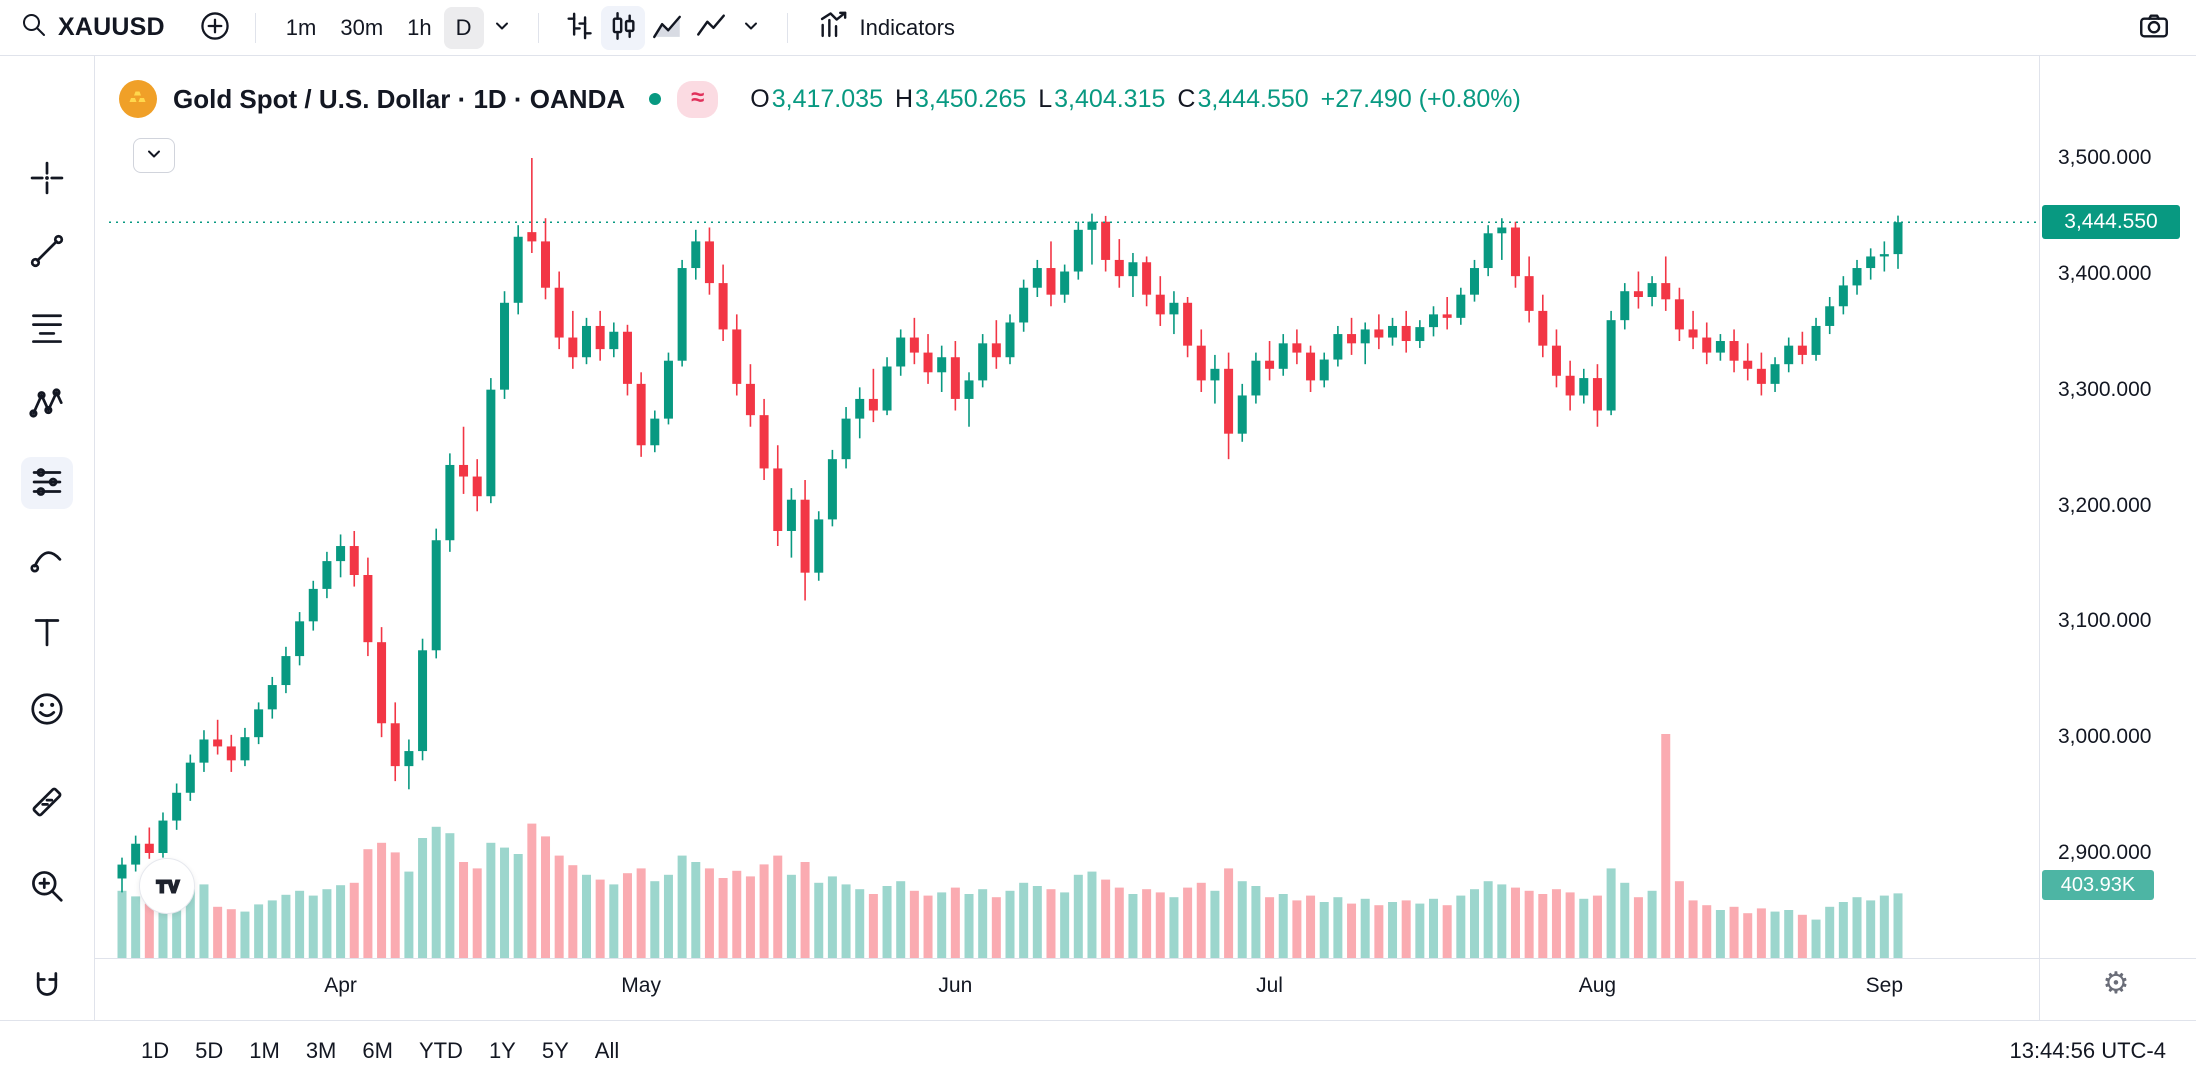 This screenshot has height=1080, width=2196. What do you see at coordinates (1269, 985) in the screenshot?
I see `time-tick-label: Jul` at bounding box center [1269, 985].